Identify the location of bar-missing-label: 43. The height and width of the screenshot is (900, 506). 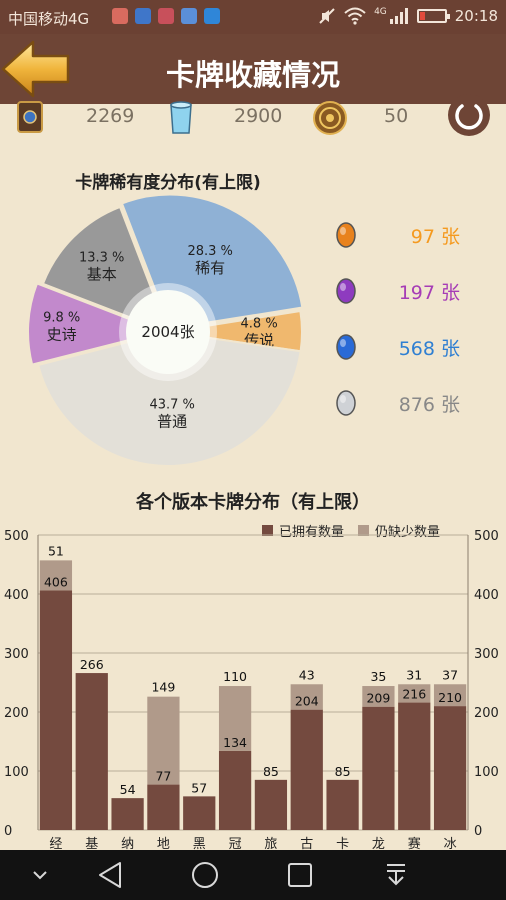
(307, 674).